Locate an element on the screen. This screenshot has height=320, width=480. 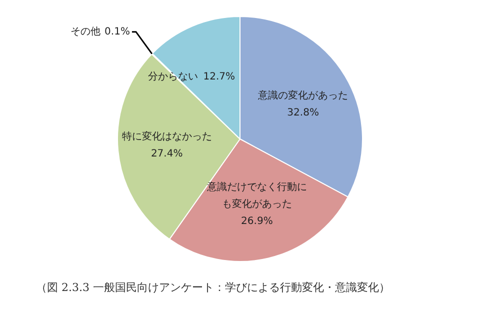
text: （図 2.3.3 一般国民向けアンケート：学びによる行動変化・意識変化） is located at coordinates (213, 287).